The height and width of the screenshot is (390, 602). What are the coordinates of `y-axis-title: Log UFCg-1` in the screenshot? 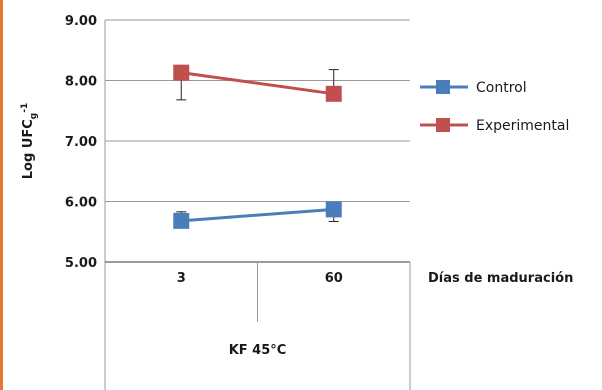 It's located at (29, 141).